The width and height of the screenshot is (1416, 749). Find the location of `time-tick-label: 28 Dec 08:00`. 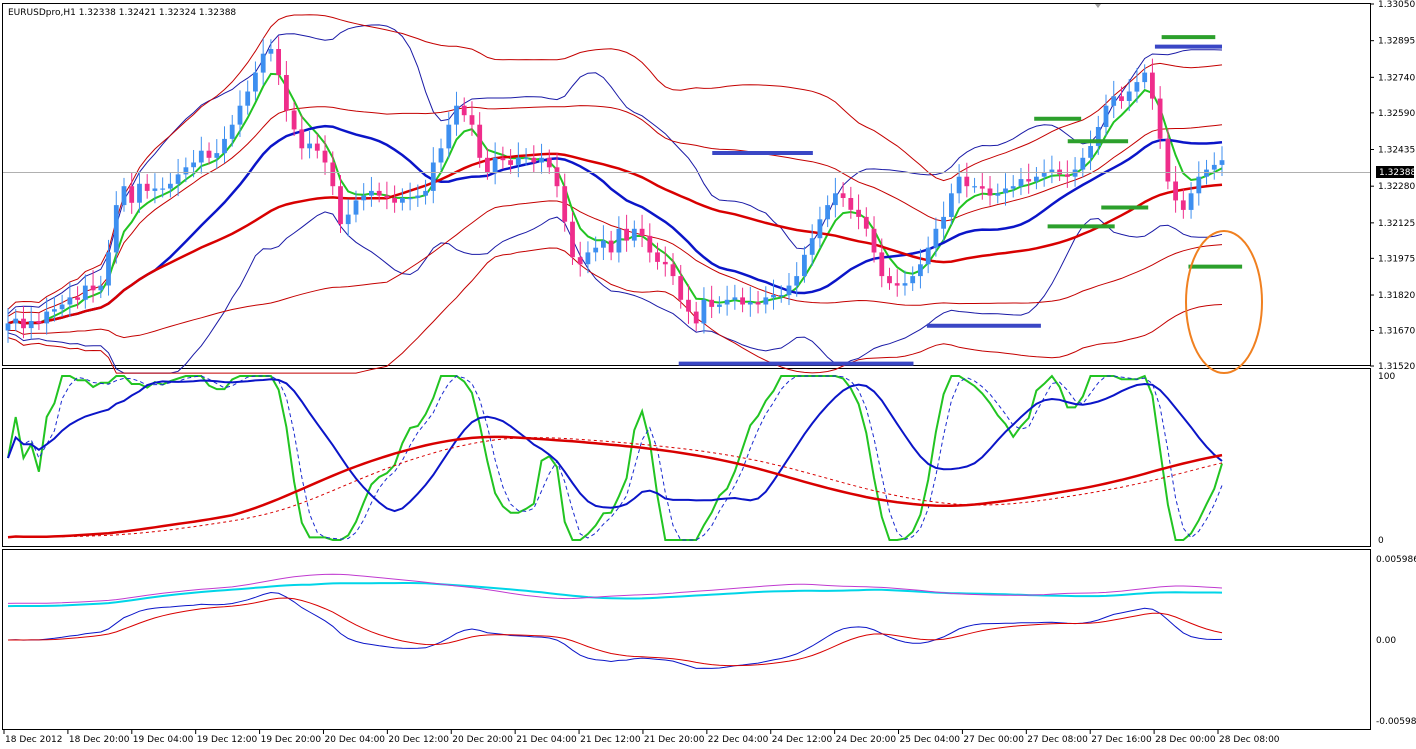

time-tick-label: 28 Dec 08:00 is located at coordinates (1249, 740).